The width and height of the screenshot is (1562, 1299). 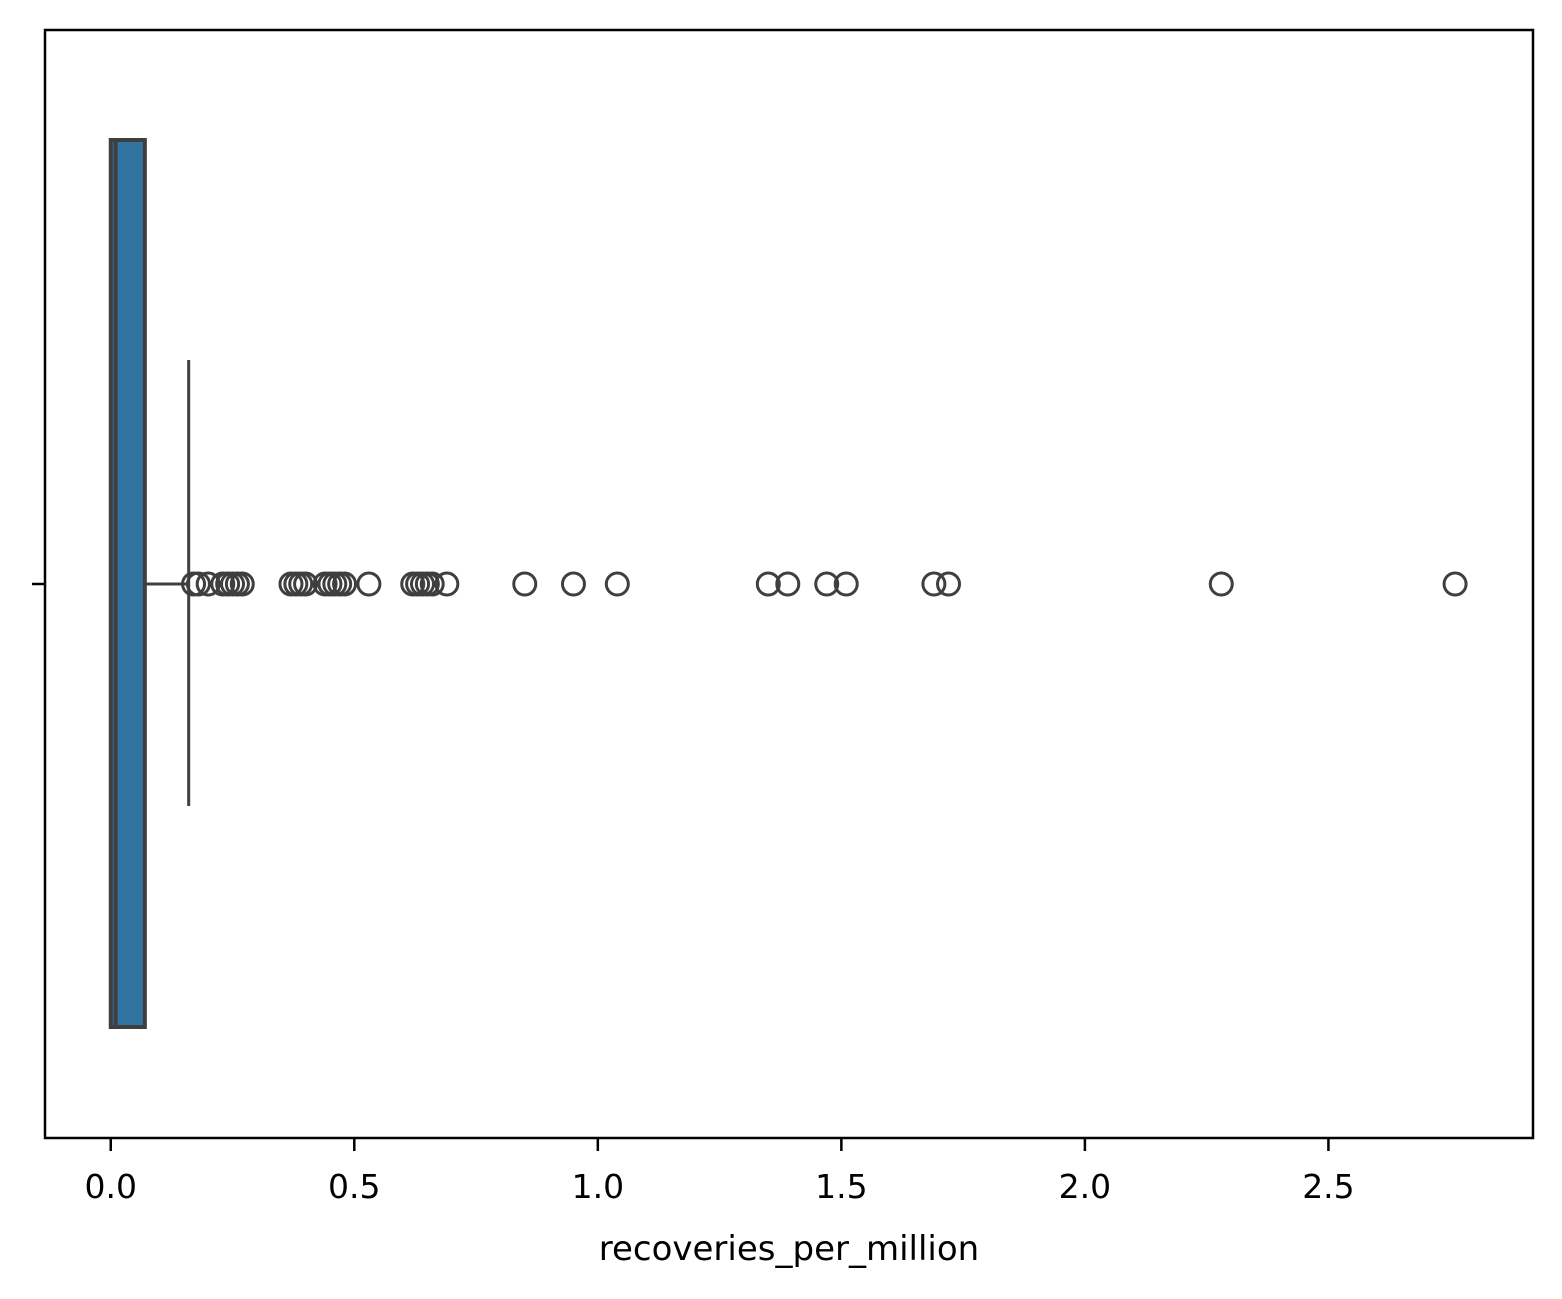 What do you see at coordinates (1328, 1186) in the screenshot?
I see `x-tick-label-5: 2.5` at bounding box center [1328, 1186].